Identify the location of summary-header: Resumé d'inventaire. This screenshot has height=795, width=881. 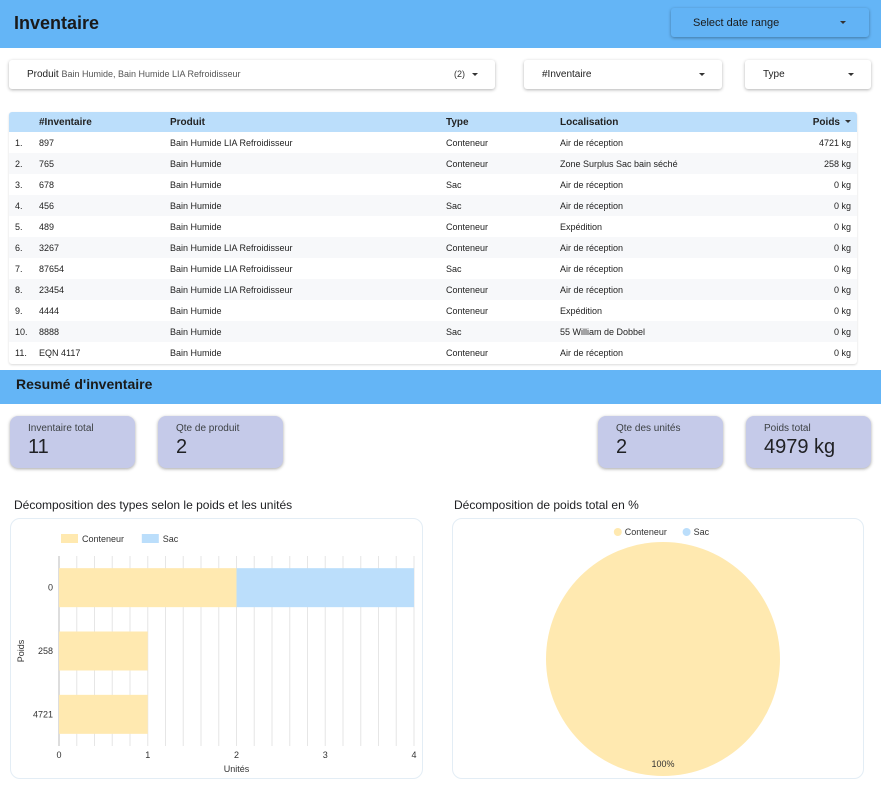
(440, 387).